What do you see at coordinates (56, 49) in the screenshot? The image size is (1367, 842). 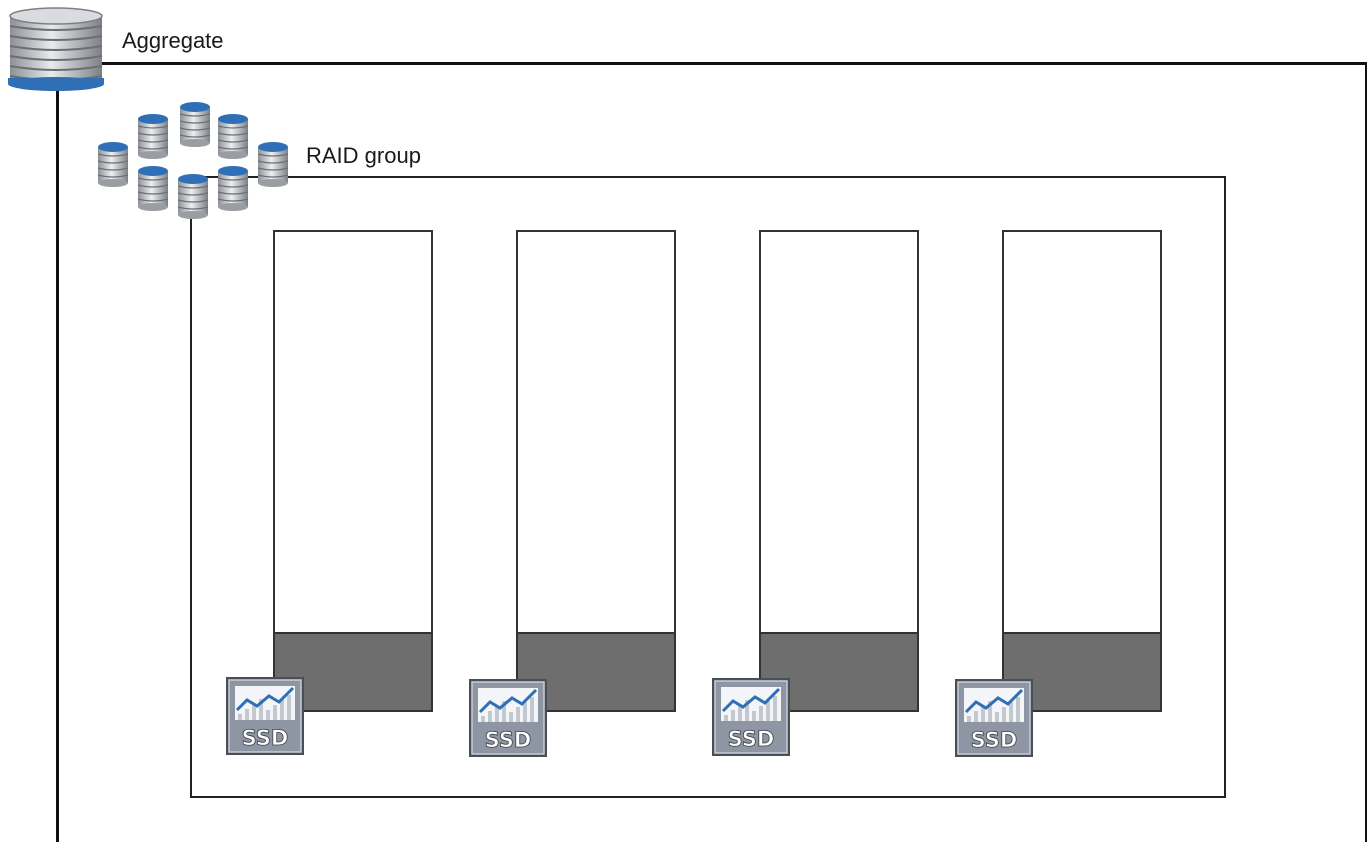 I see `database-stack-icon` at bounding box center [56, 49].